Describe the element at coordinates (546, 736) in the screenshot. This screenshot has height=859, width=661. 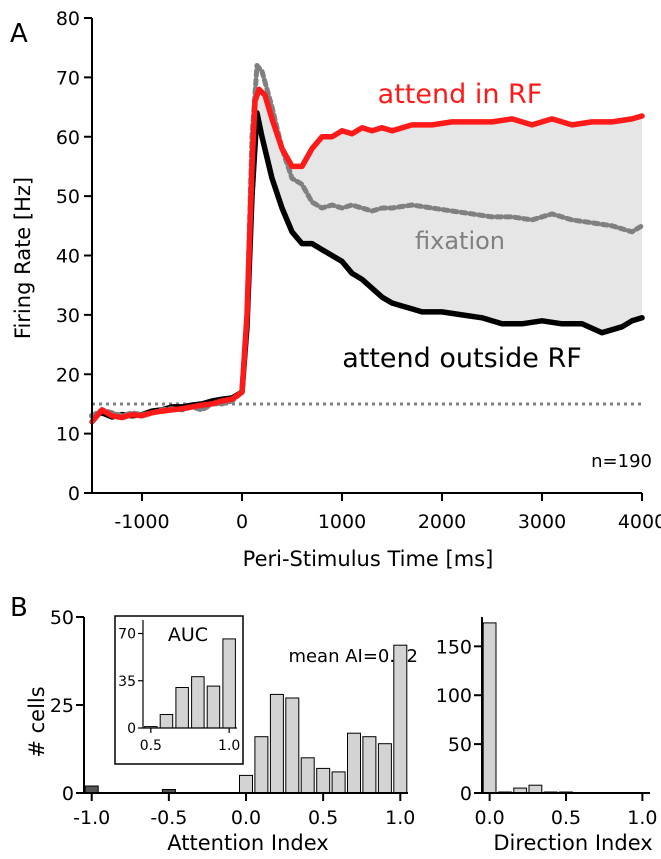
I see `panel-b-direction-histogram: Direction Index 0 50 100 150 0.0 0.5 1.0` at that location.